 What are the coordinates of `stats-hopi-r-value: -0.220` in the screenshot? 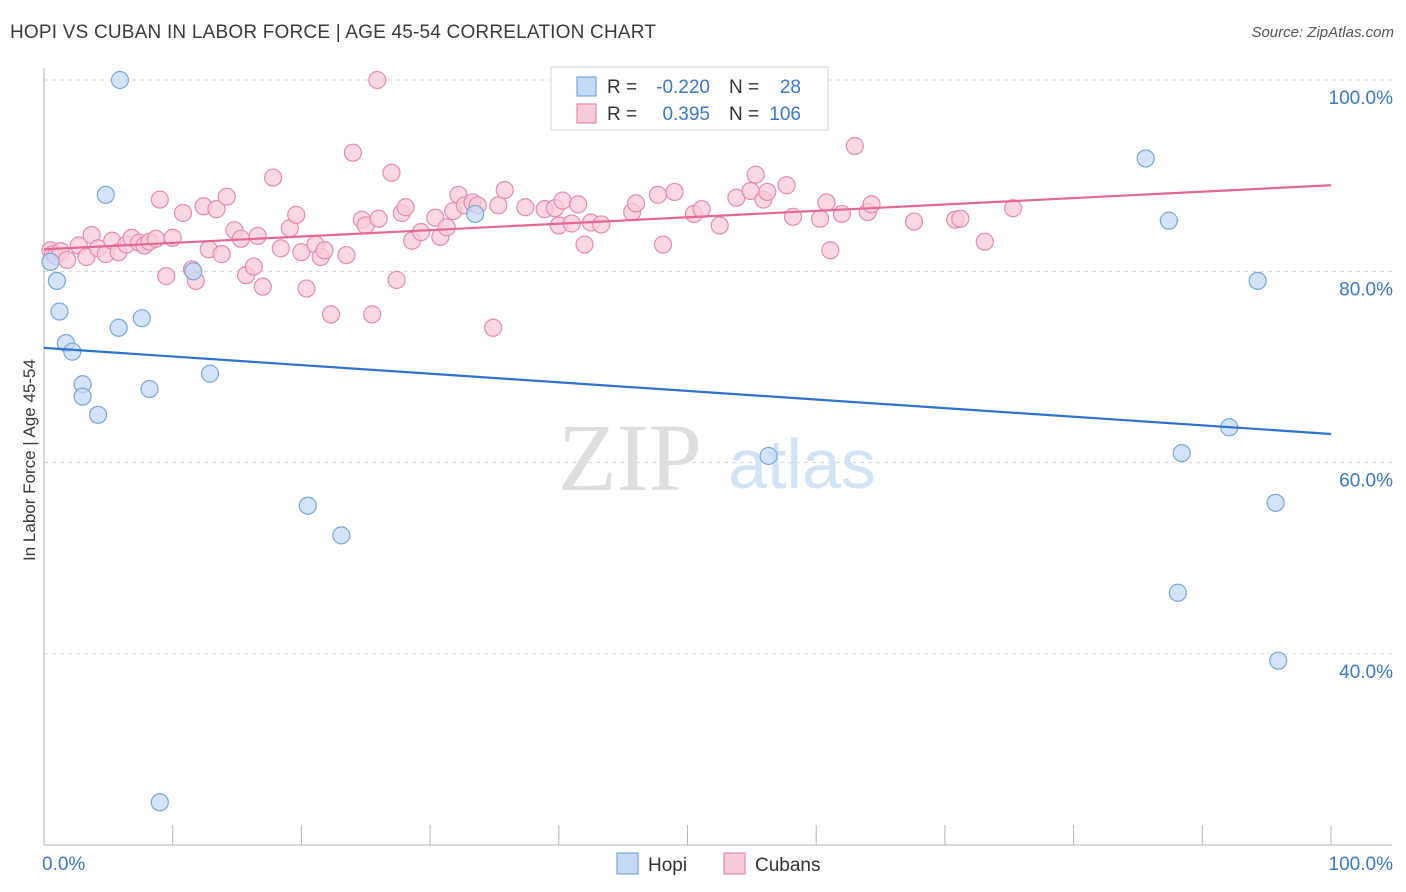 It's located at (683, 87).